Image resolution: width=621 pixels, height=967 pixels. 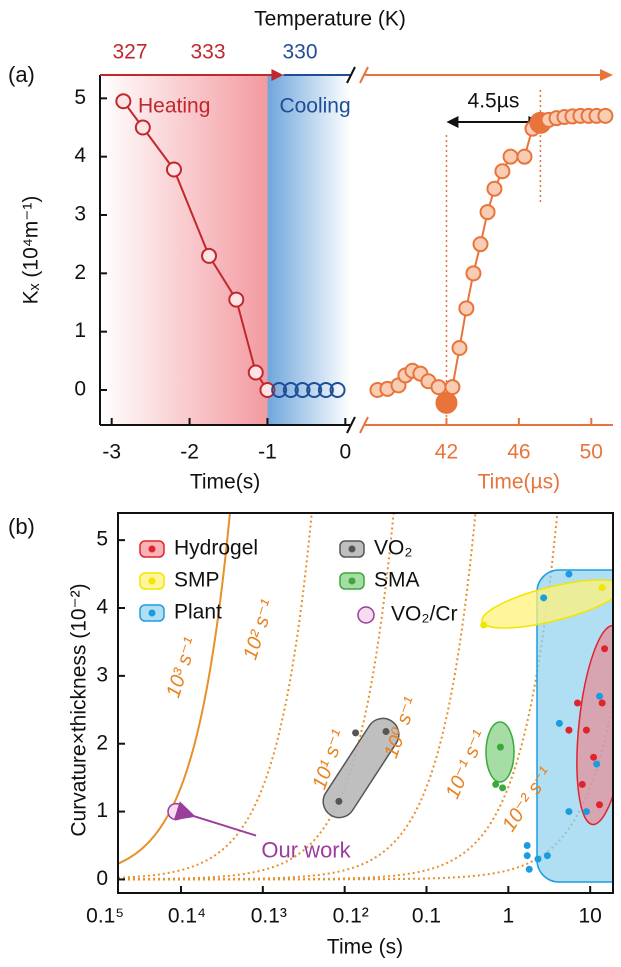 I want to click on x-tick-label: 0.1², so click(x=351, y=916).